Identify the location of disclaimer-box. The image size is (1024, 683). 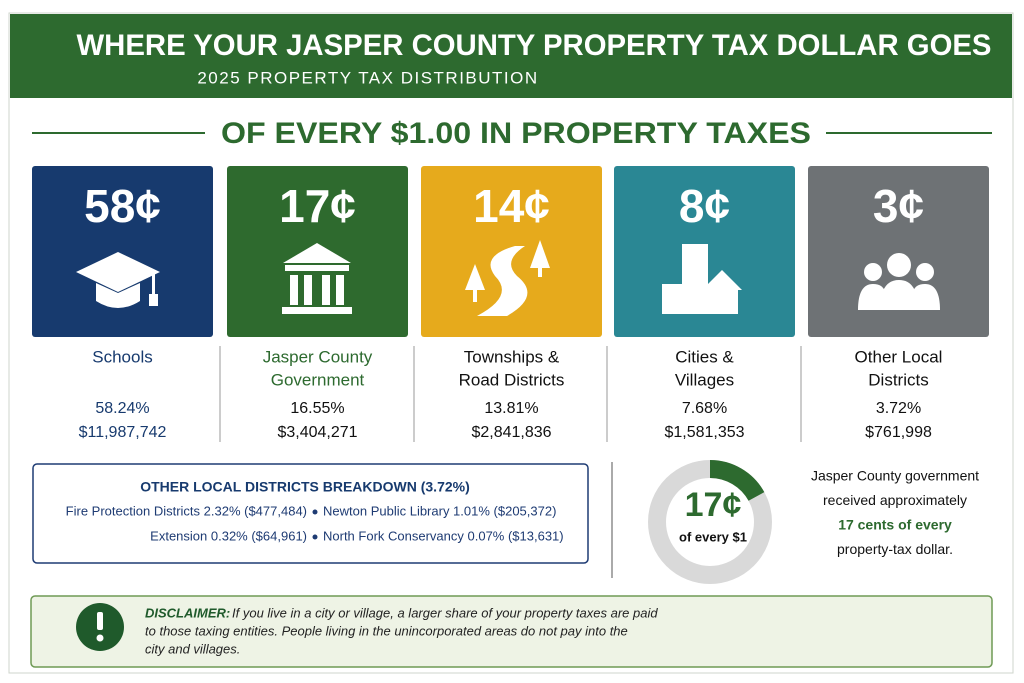
(511, 631).